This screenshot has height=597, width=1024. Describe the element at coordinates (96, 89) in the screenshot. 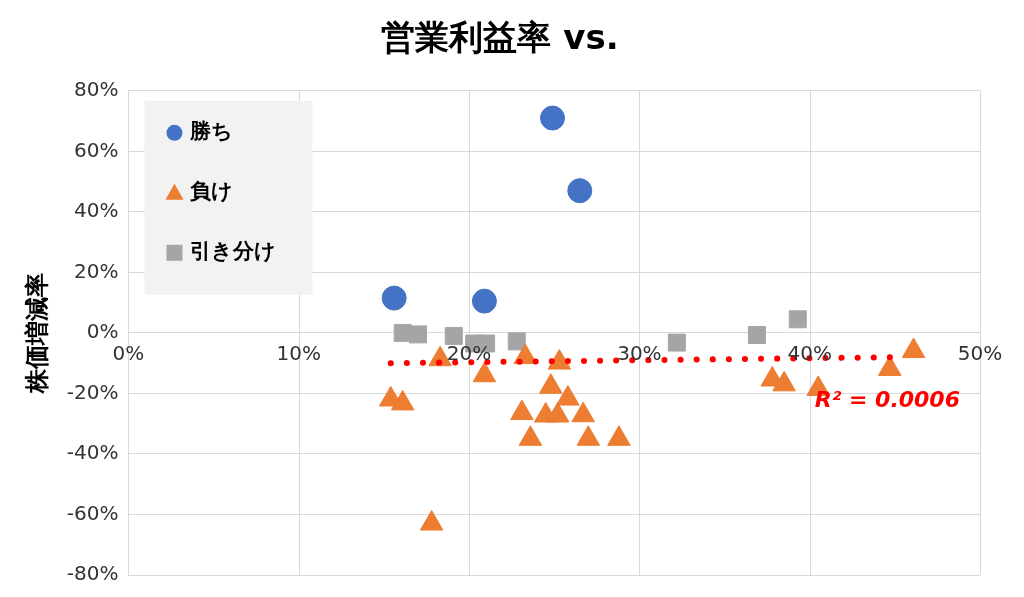

I see `y-tick-label: 80%` at that location.